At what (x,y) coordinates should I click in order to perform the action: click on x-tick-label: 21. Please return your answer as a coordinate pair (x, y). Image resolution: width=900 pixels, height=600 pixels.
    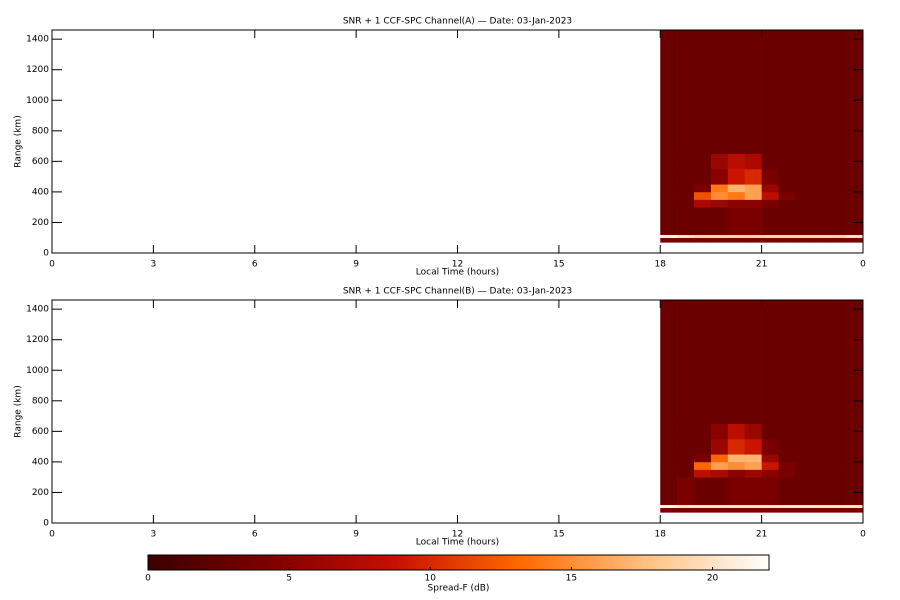
    Looking at the image, I should click on (761, 535).